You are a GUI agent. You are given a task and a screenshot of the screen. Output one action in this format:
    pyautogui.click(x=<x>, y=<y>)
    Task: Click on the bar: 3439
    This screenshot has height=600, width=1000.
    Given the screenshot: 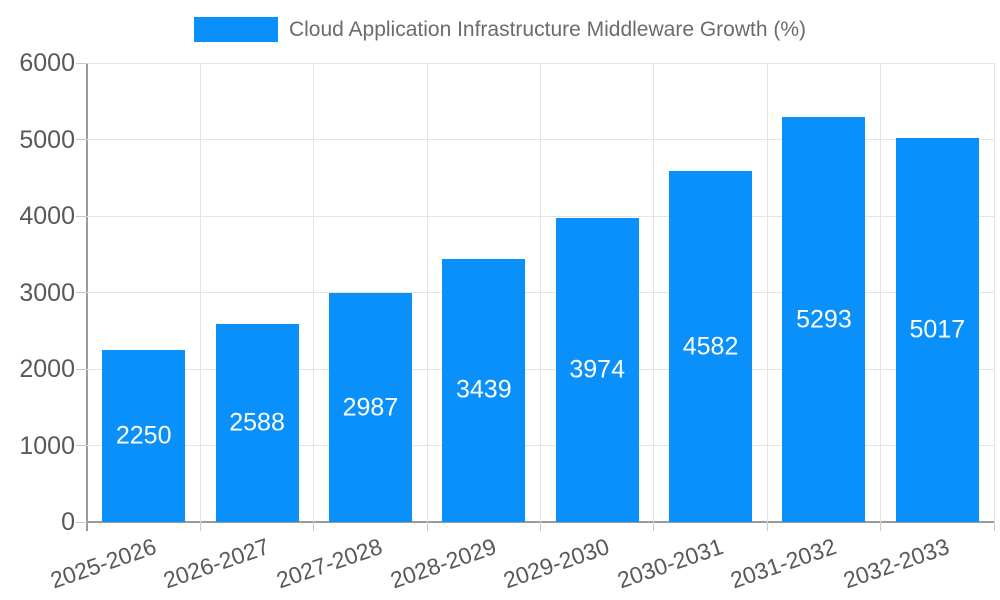 What is the action you would take?
    pyautogui.click(x=484, y=390)
    